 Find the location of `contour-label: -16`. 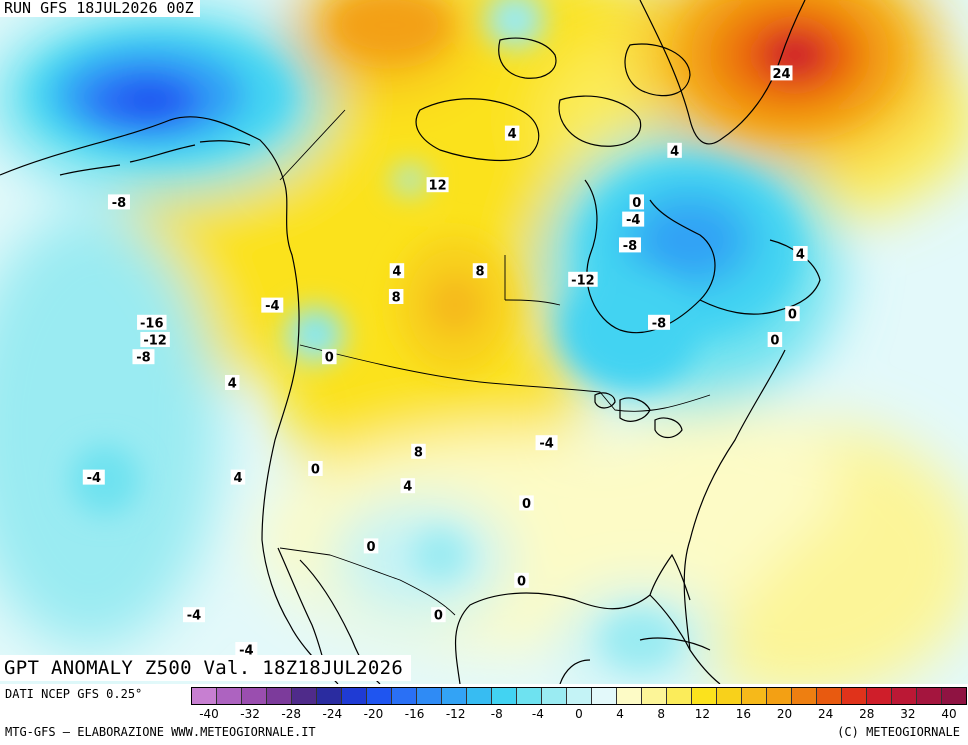

contour-label: -16 is located at coordinates (152, 323).